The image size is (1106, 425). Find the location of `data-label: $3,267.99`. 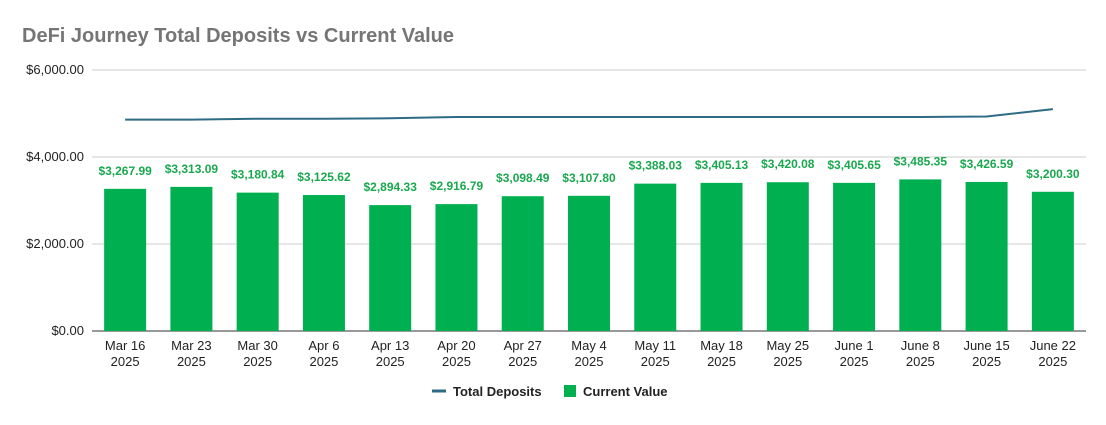

data-label: $3,267.99 is located at coordinates (125, 171).